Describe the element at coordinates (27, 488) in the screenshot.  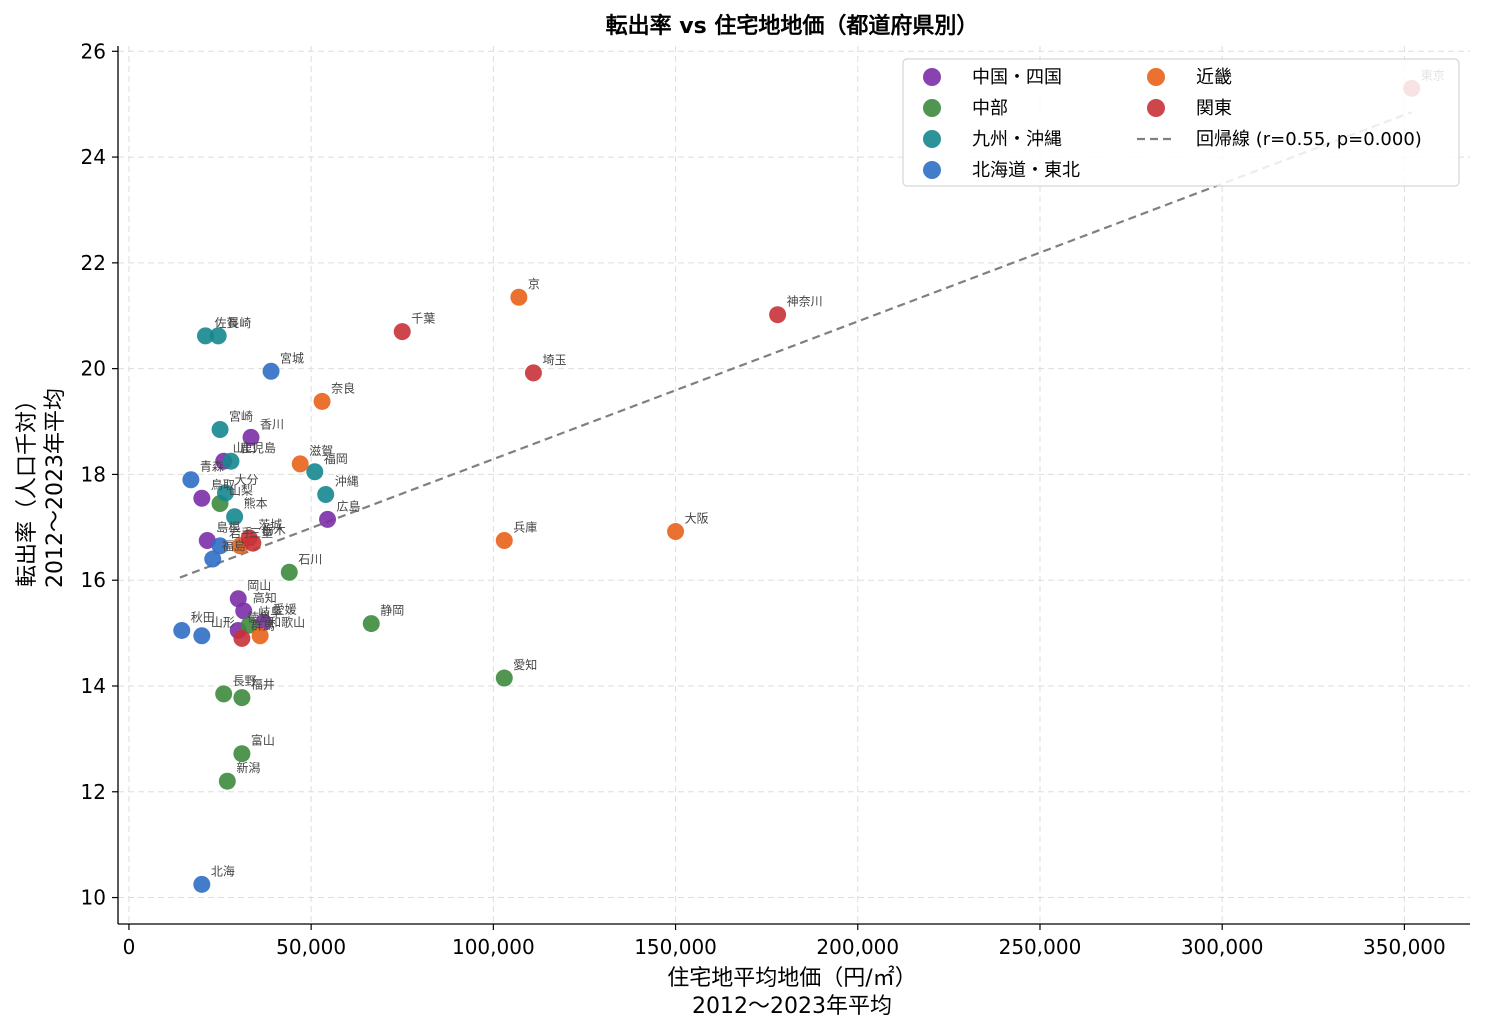
I see `y-axis-title-line1: 転出率（人口千対）` at that location.